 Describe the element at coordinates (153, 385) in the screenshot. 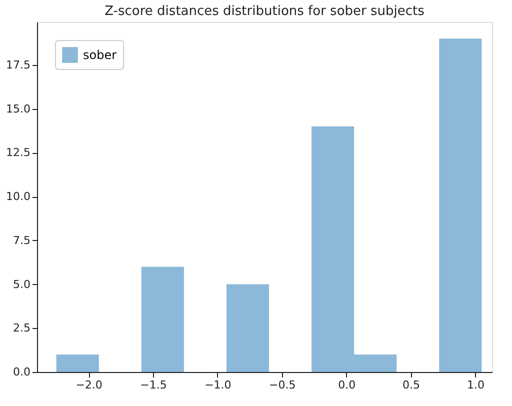

I see `x-tick-label: −1.5` at that location.